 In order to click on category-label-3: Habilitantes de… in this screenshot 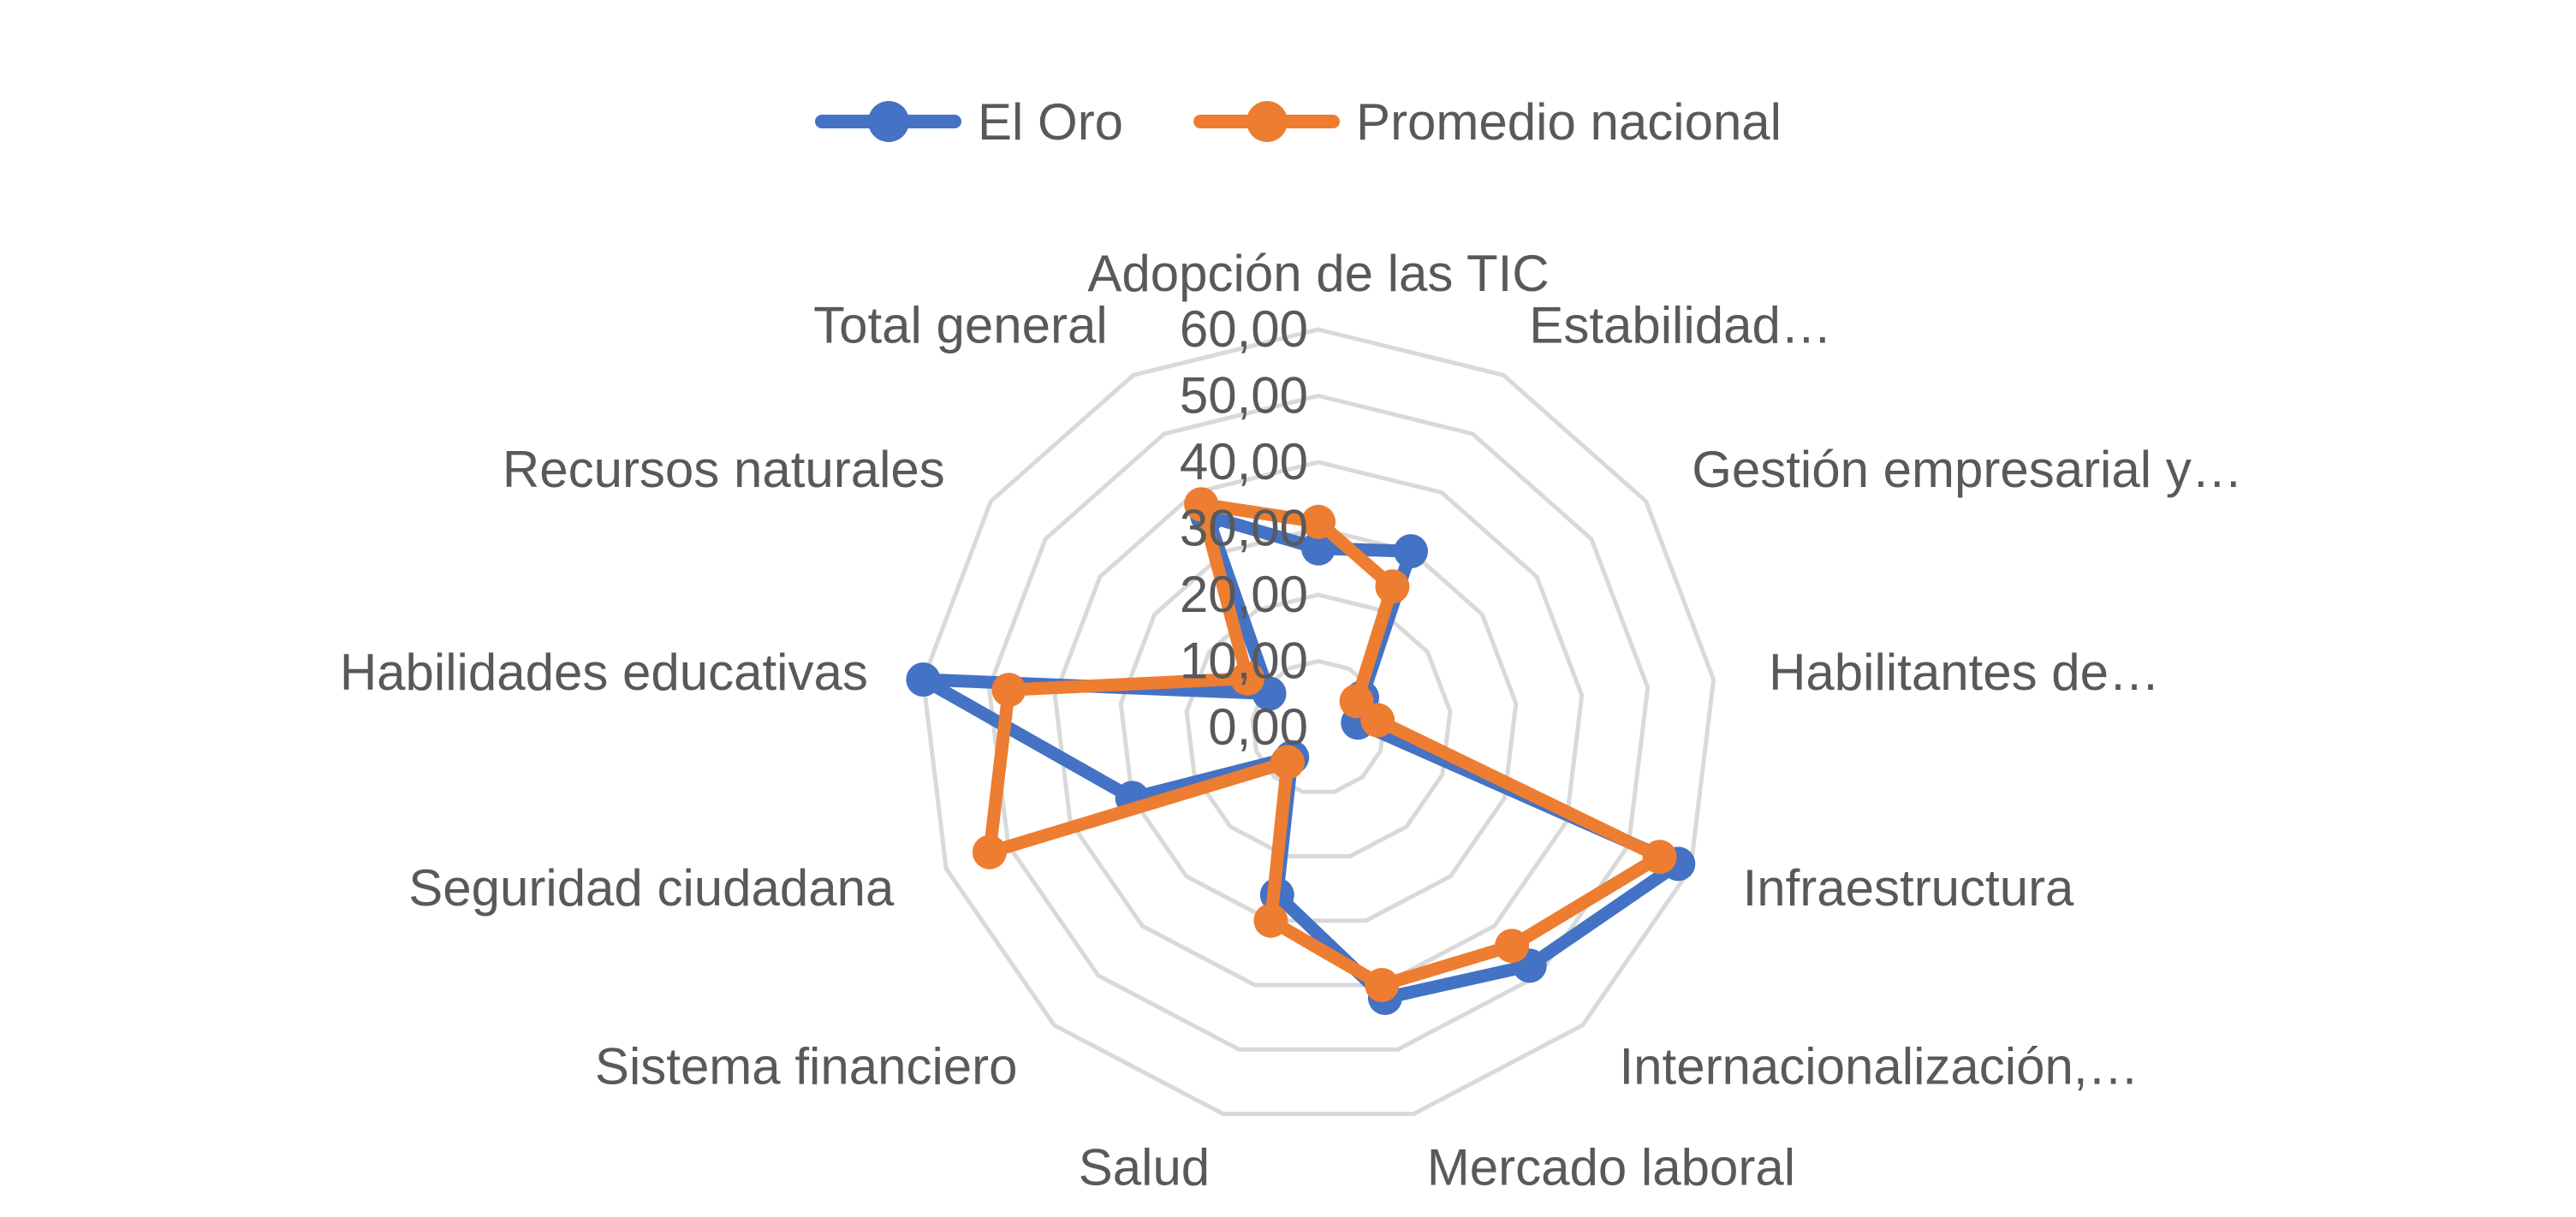, I will do `click(1965, 672)`.